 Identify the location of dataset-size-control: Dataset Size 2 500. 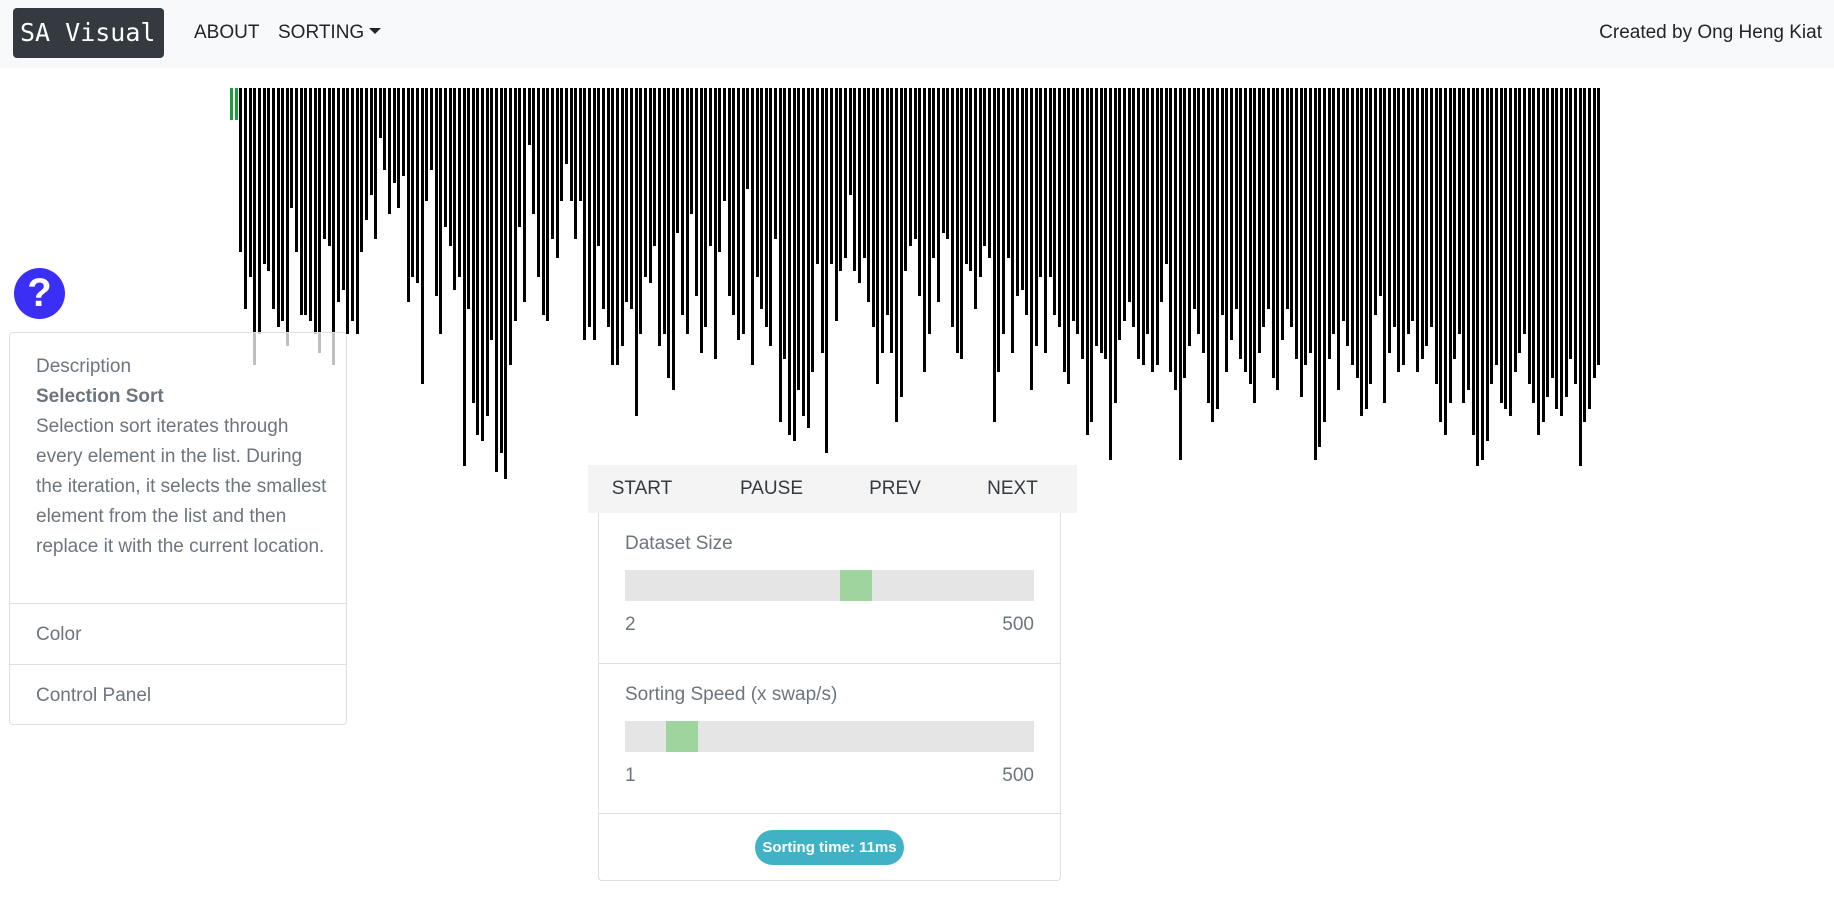
(829, 588).